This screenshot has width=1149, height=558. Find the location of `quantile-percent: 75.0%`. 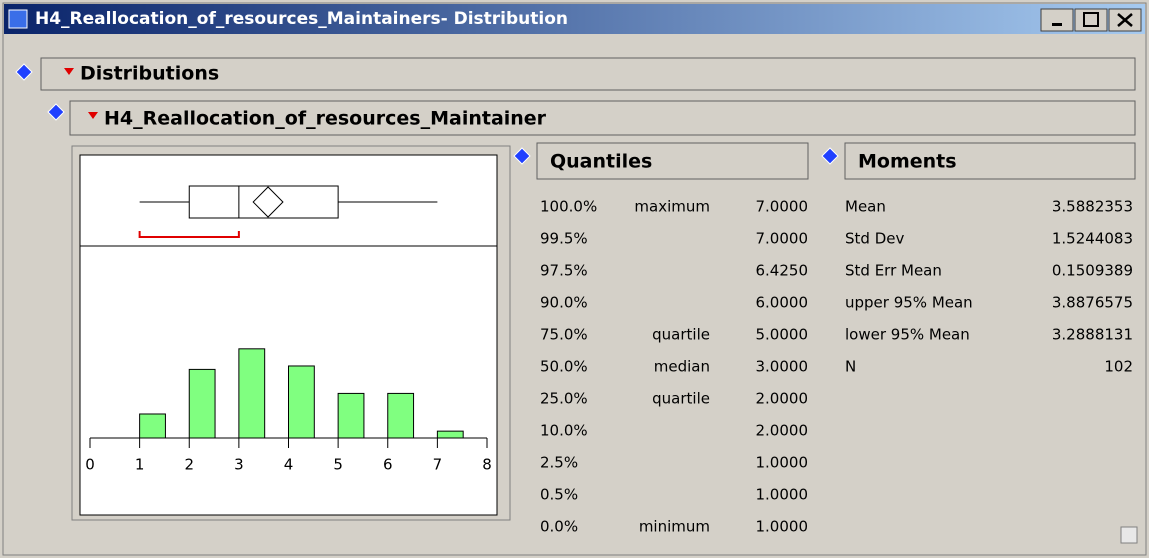

quantile-percent: 75.0% is located at coordinates (564, 335).